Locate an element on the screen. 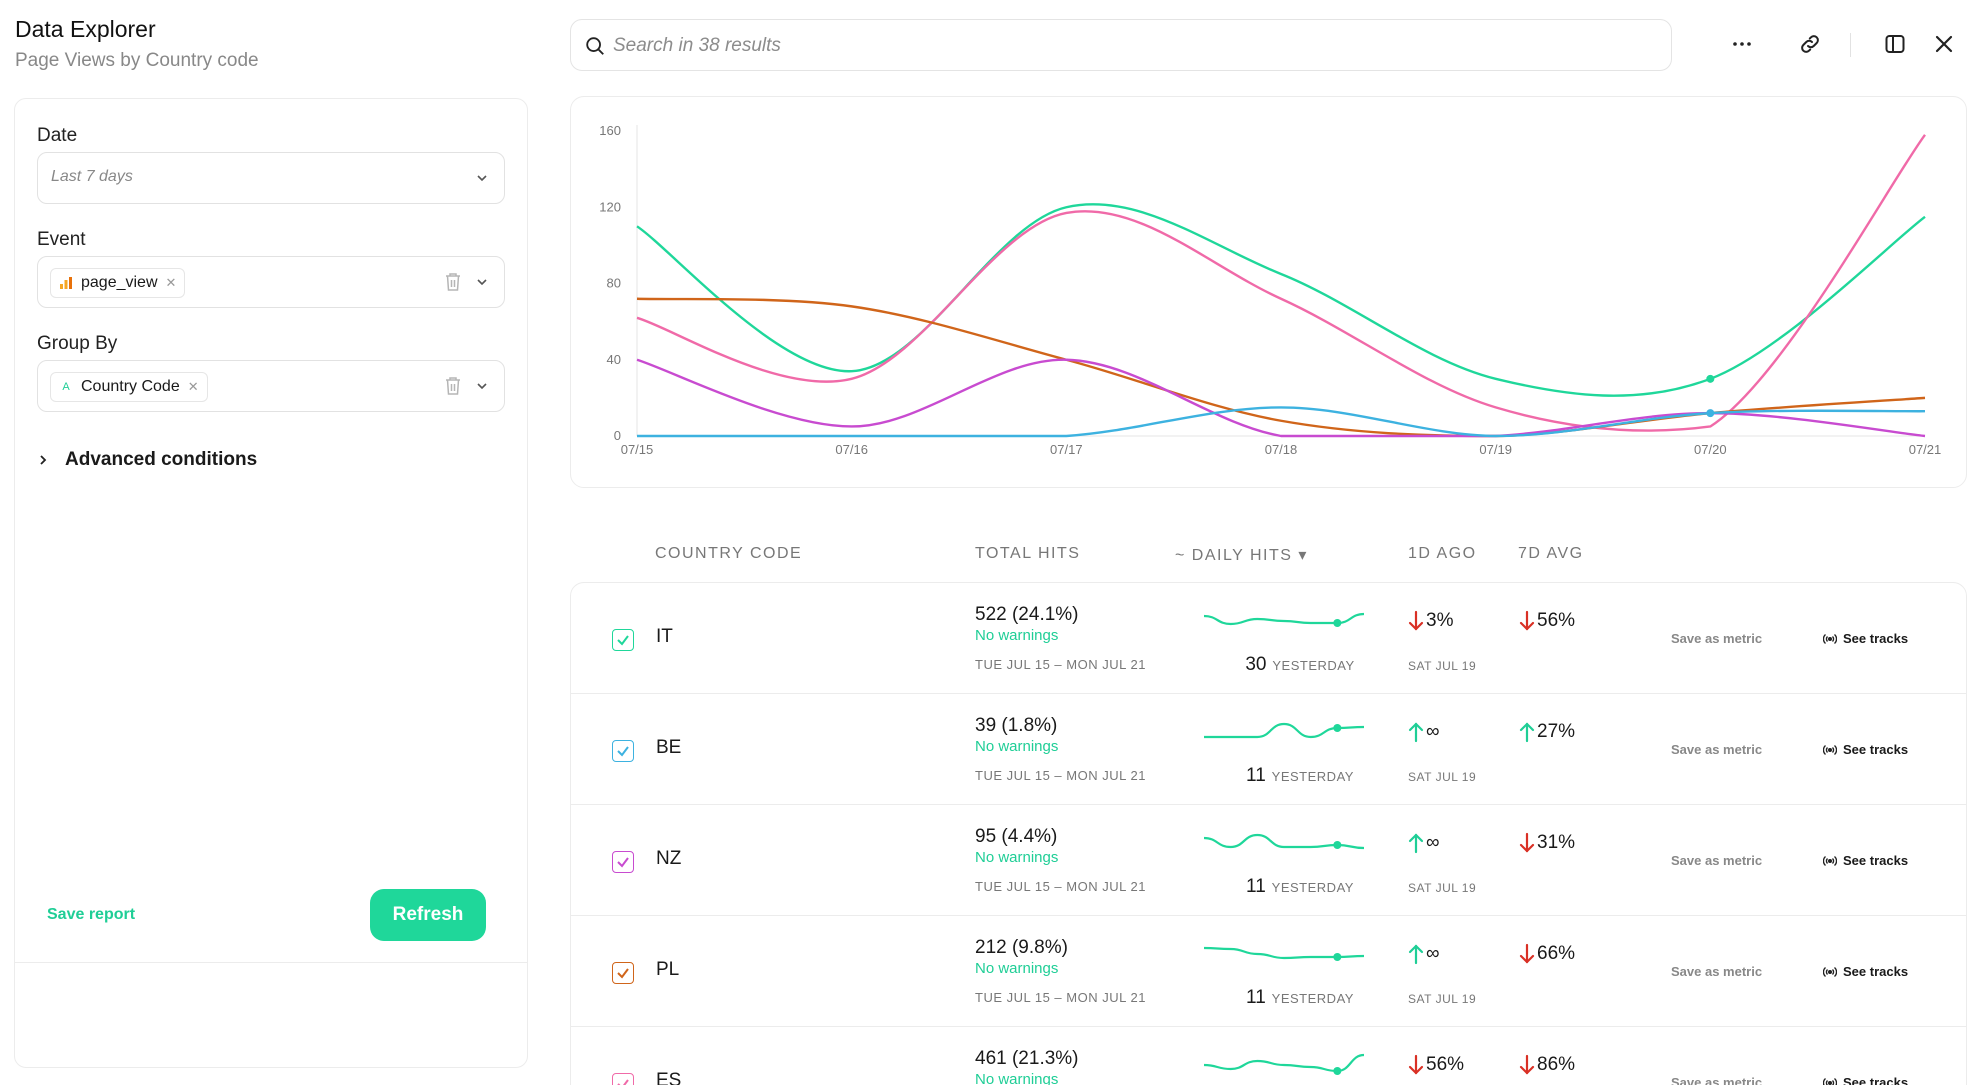 The height and width of the screenshot is (1085, 1980). col-header-1d: 1D AGO is located at coordinates (1442, 553).